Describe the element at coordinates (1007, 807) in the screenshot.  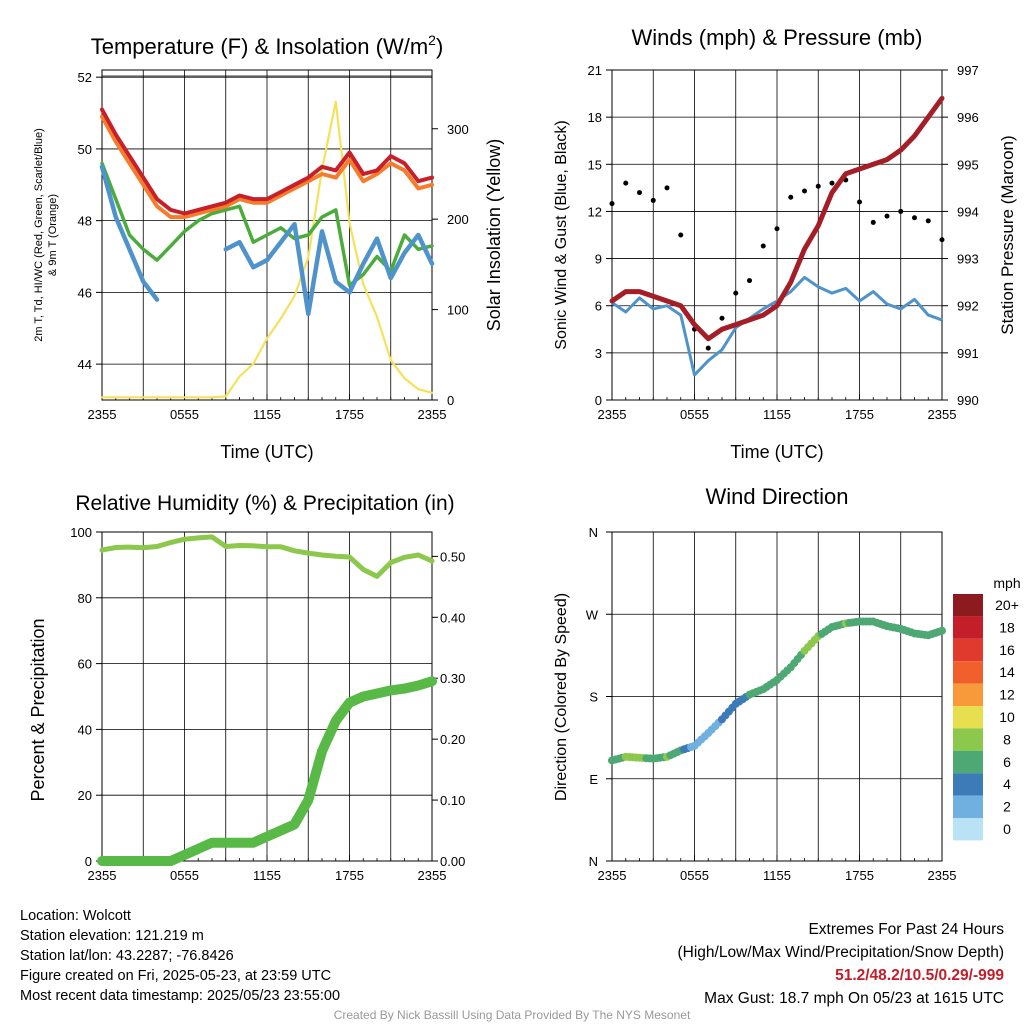
I see `legend-label: 2` at that location.